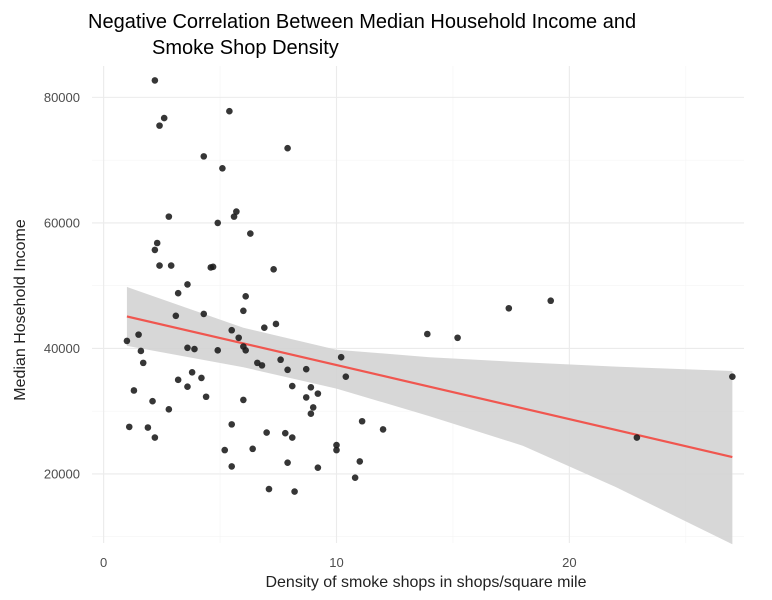 Image resolution: width=772 pixels, height=600 pixels. Describe the element at coordinates (245, 48) in the screenshot. I see `chart-title-line-2: Smoke Shop Density` at that location.